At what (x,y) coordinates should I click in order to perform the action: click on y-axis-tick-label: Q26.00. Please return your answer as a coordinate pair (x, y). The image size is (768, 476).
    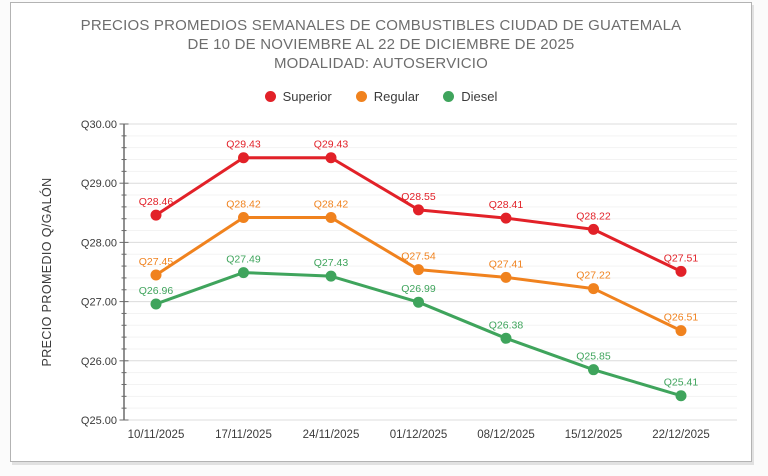
    Looking at the image, I should click on (99, 362).